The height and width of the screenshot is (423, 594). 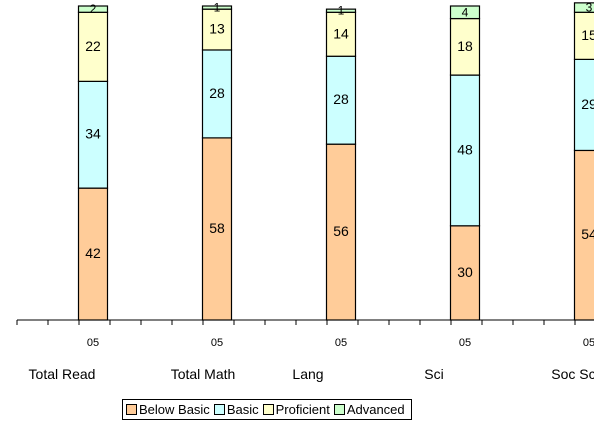 I want to click on bar-segment-proficient-sci, so click(x=465, y=46).